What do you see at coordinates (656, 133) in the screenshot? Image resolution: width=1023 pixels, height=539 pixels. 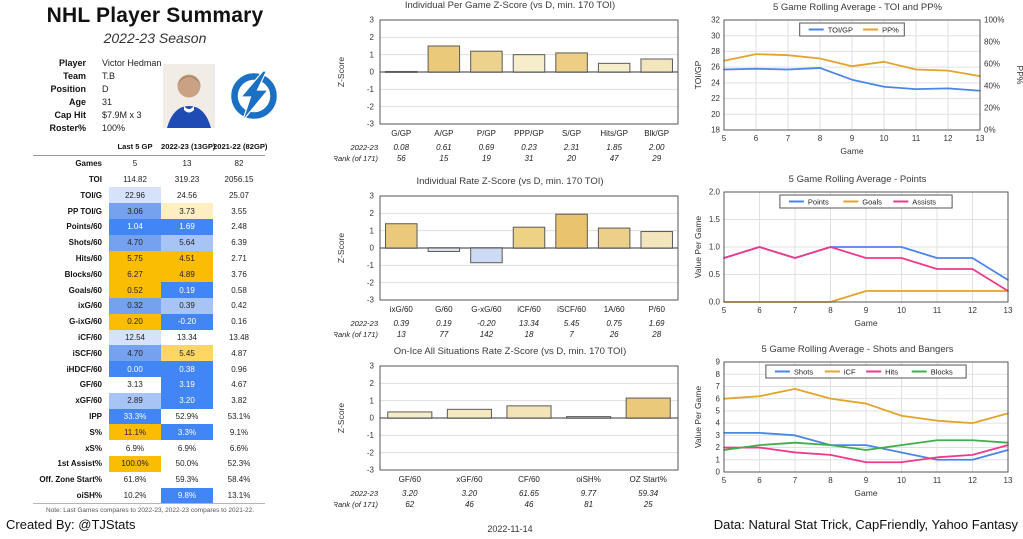 I see `svg-text: Blk/GP` at bounding box center [656, 133].